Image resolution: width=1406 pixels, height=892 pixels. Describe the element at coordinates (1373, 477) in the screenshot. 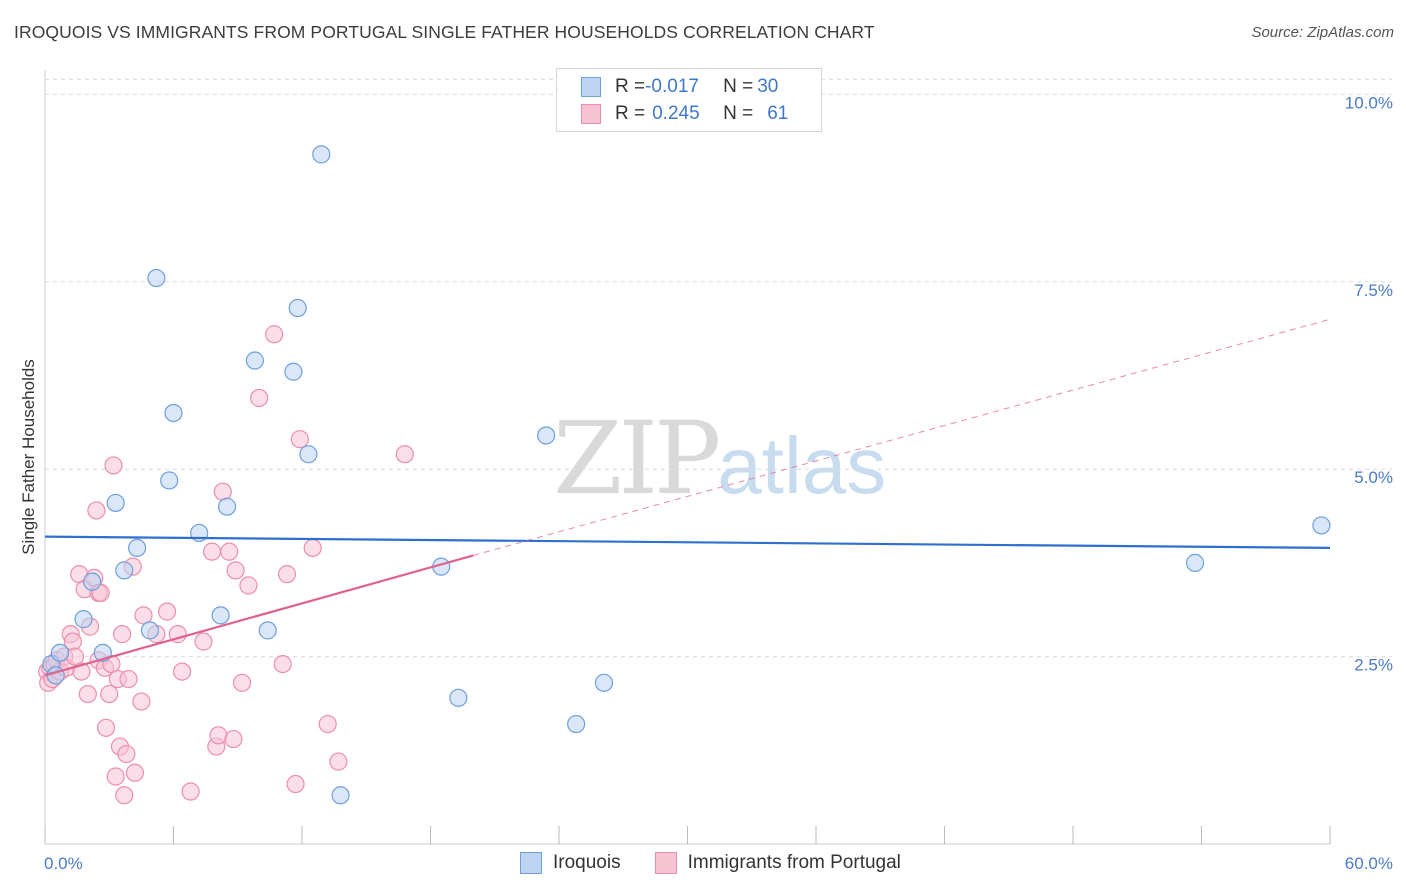

I see `y-tick-label: 5.0%` at that location.